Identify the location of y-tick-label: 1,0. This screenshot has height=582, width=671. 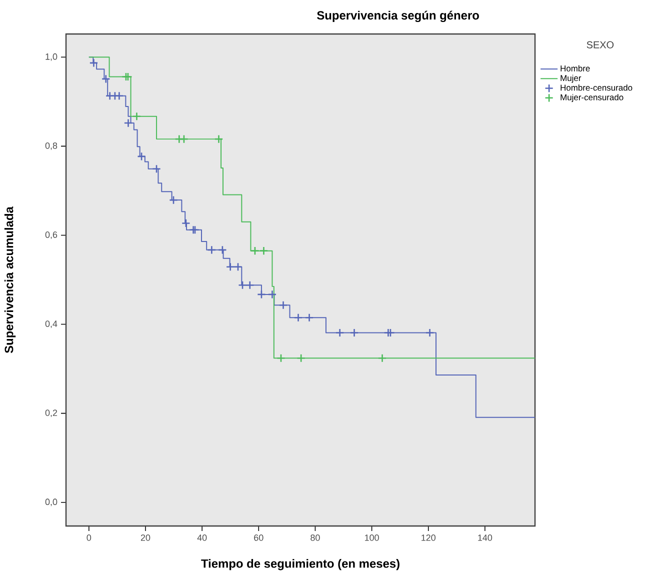
(52, 57).